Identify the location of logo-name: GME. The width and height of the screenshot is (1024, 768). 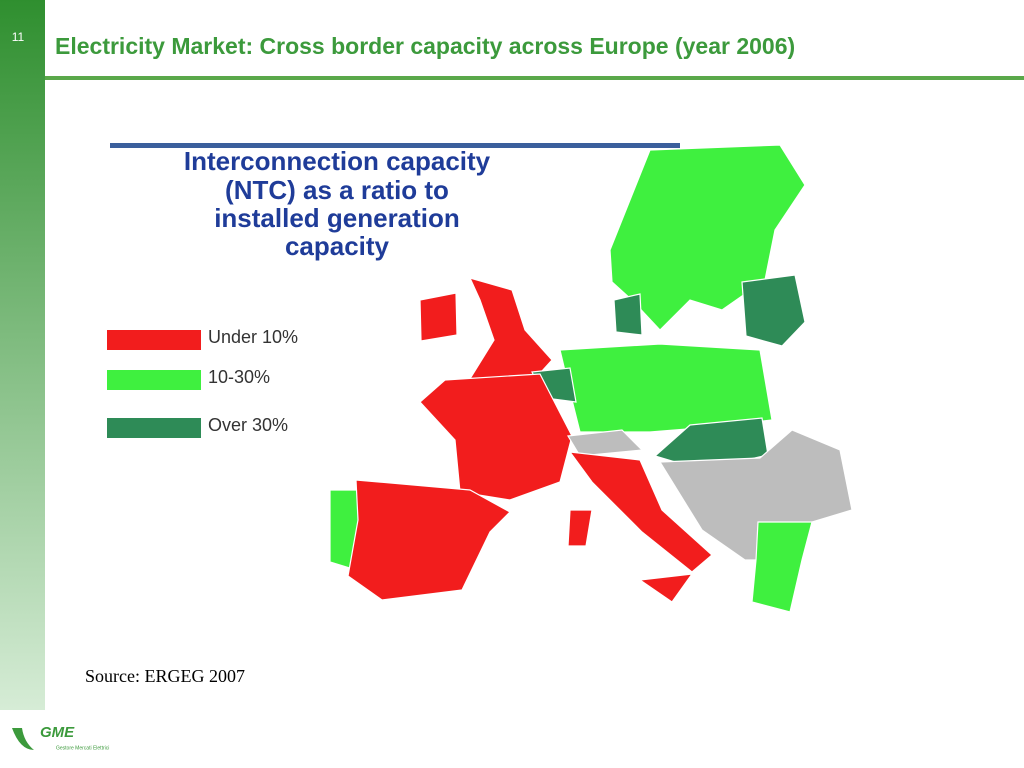
(57, 732).